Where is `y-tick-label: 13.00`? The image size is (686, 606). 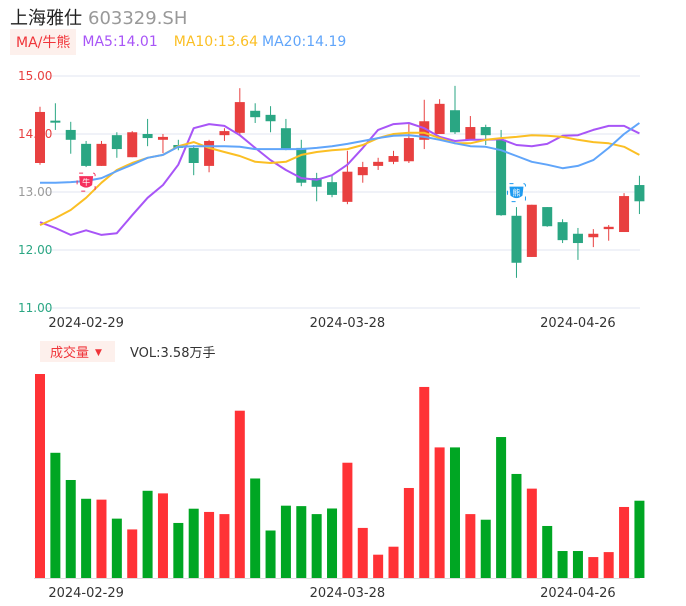 y-tick-label: 13.00 is located at coordinates (35, 192).